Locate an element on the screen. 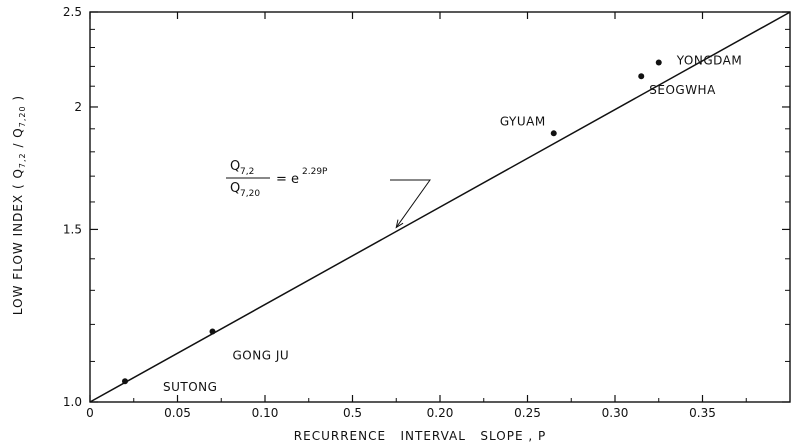  x-axis-label: RECURRENCE INTERVAL SLOPE , P is located at coordinates (420, 436).